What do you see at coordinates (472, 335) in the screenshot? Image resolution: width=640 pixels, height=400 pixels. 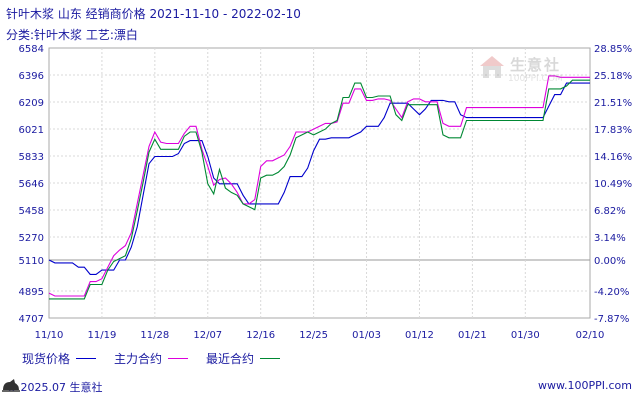 I see `x-tick-label: 01/21` at bounding box center [472, 335].